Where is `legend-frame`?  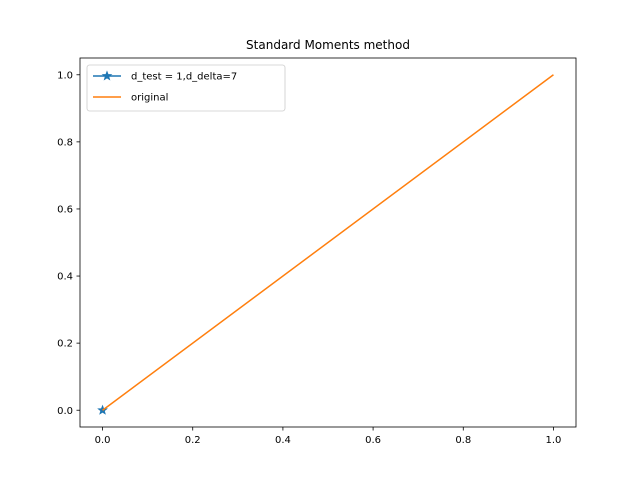
legend-frame is located at coordinates (186, 88).